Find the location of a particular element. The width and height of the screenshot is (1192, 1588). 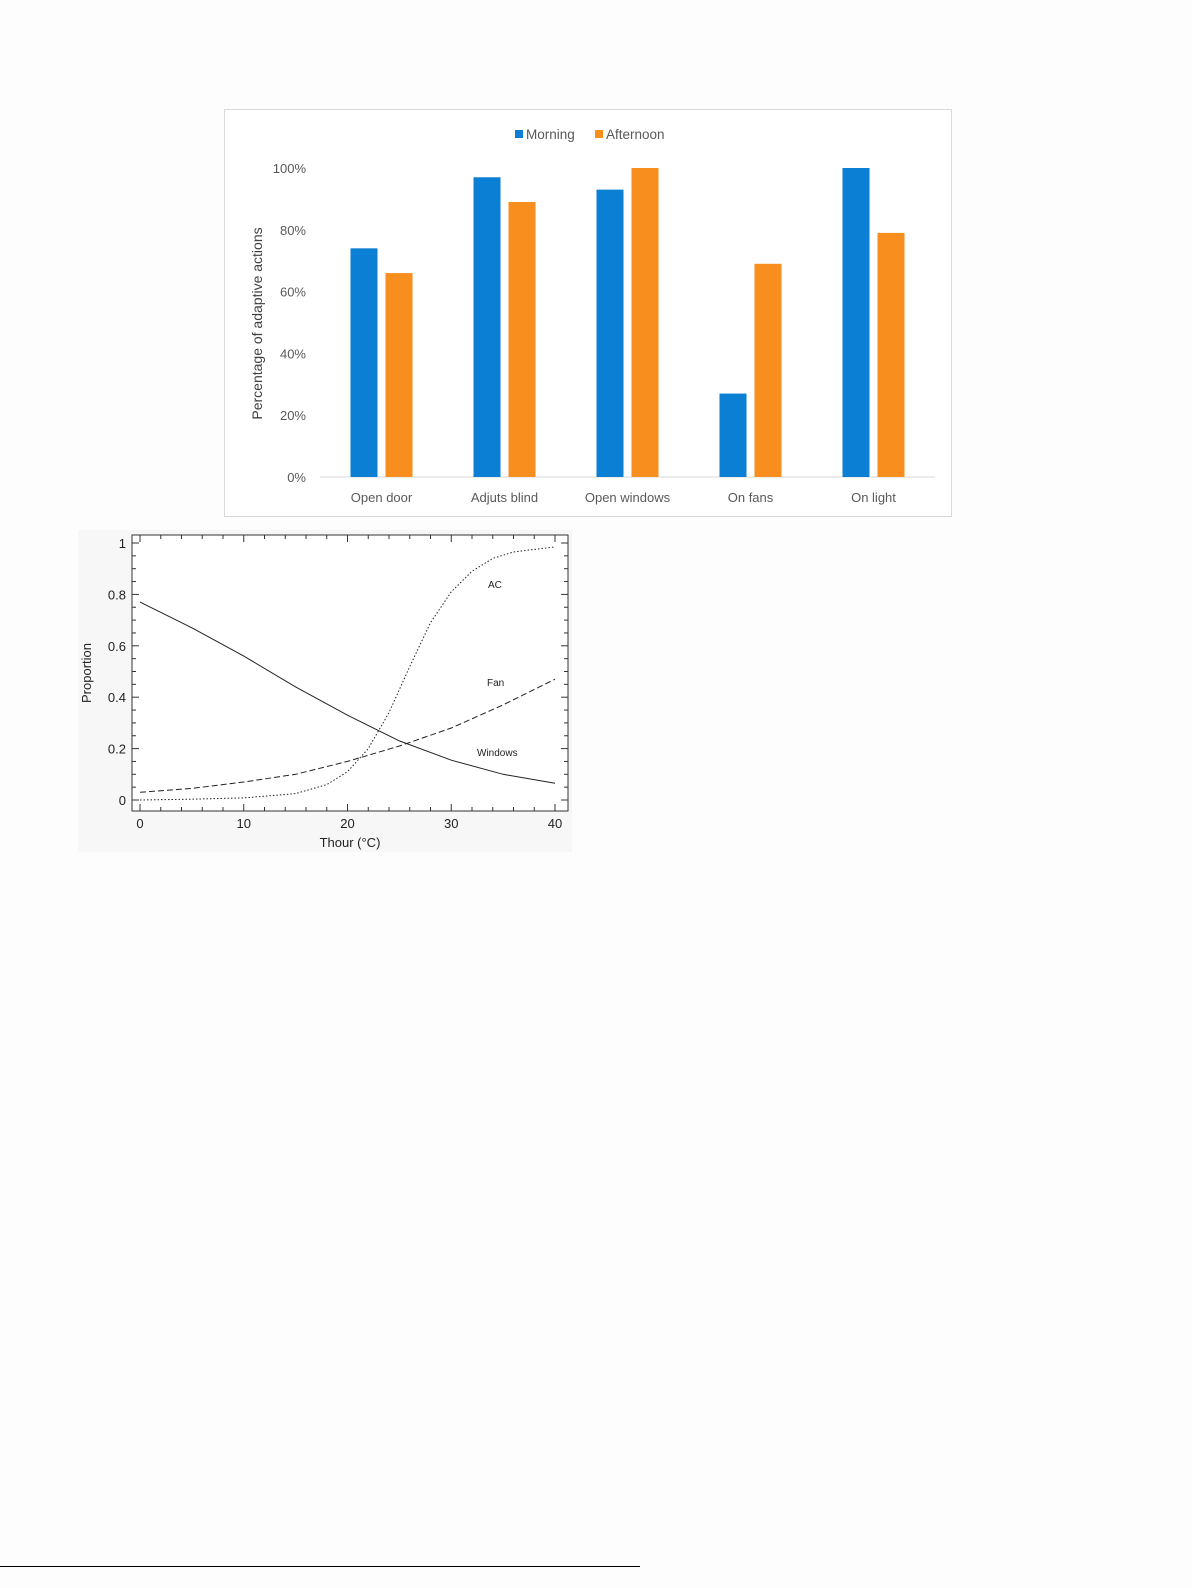

y-axis-title: Proportion is located at coordinates (86, 673).